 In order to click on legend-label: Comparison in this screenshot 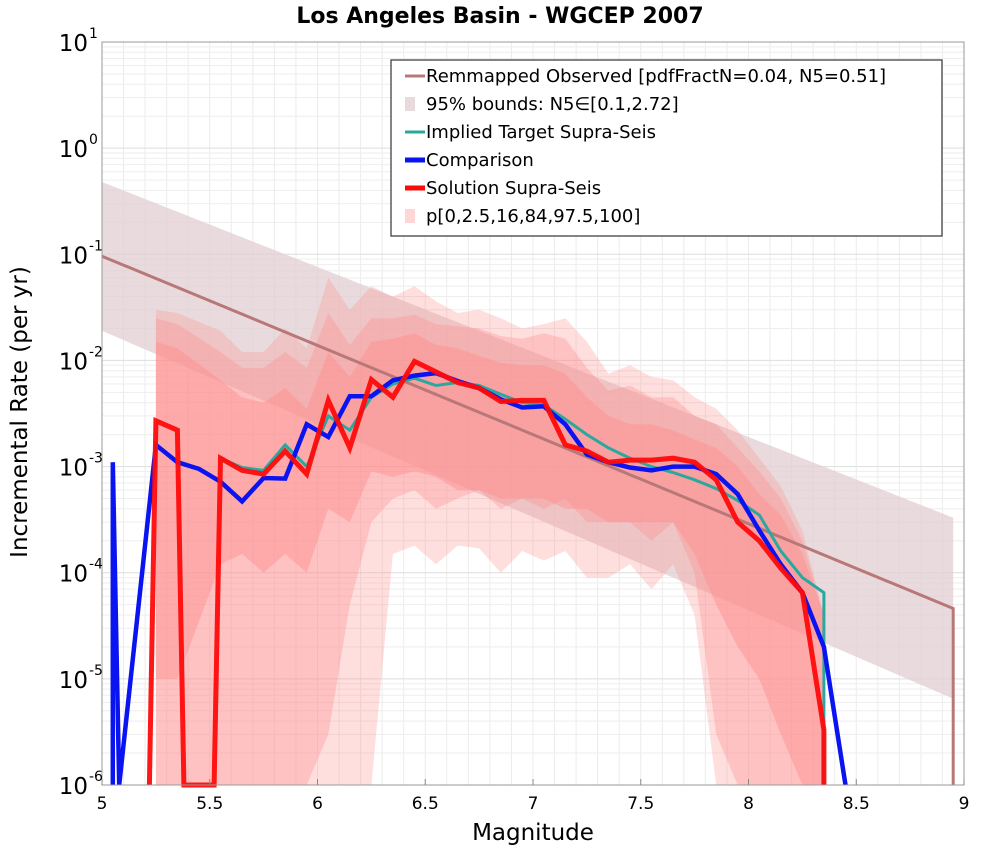, I will do `click(480, 160)`.